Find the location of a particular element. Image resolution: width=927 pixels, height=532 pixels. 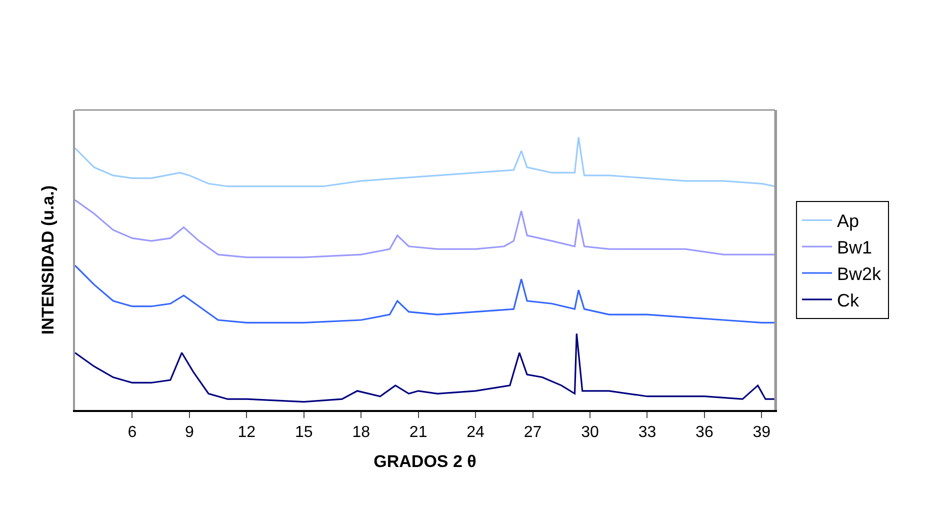

x-tick-label: 27 is located at coordinates (533, 433).